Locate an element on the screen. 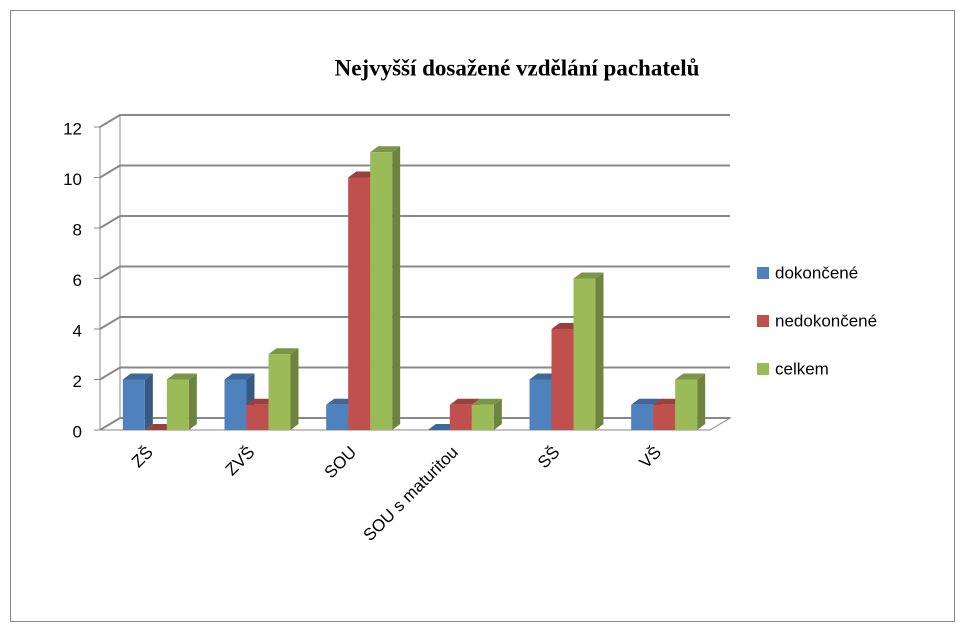  y-tick-label: 0 is located at coordinates (77, 431).